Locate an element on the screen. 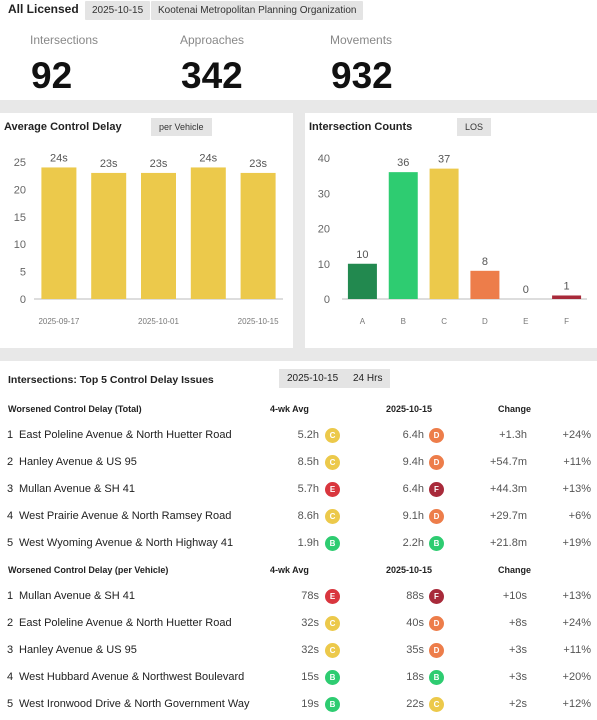  x-tick-label: 2025-10-15 is located at coordinates (258, 321).